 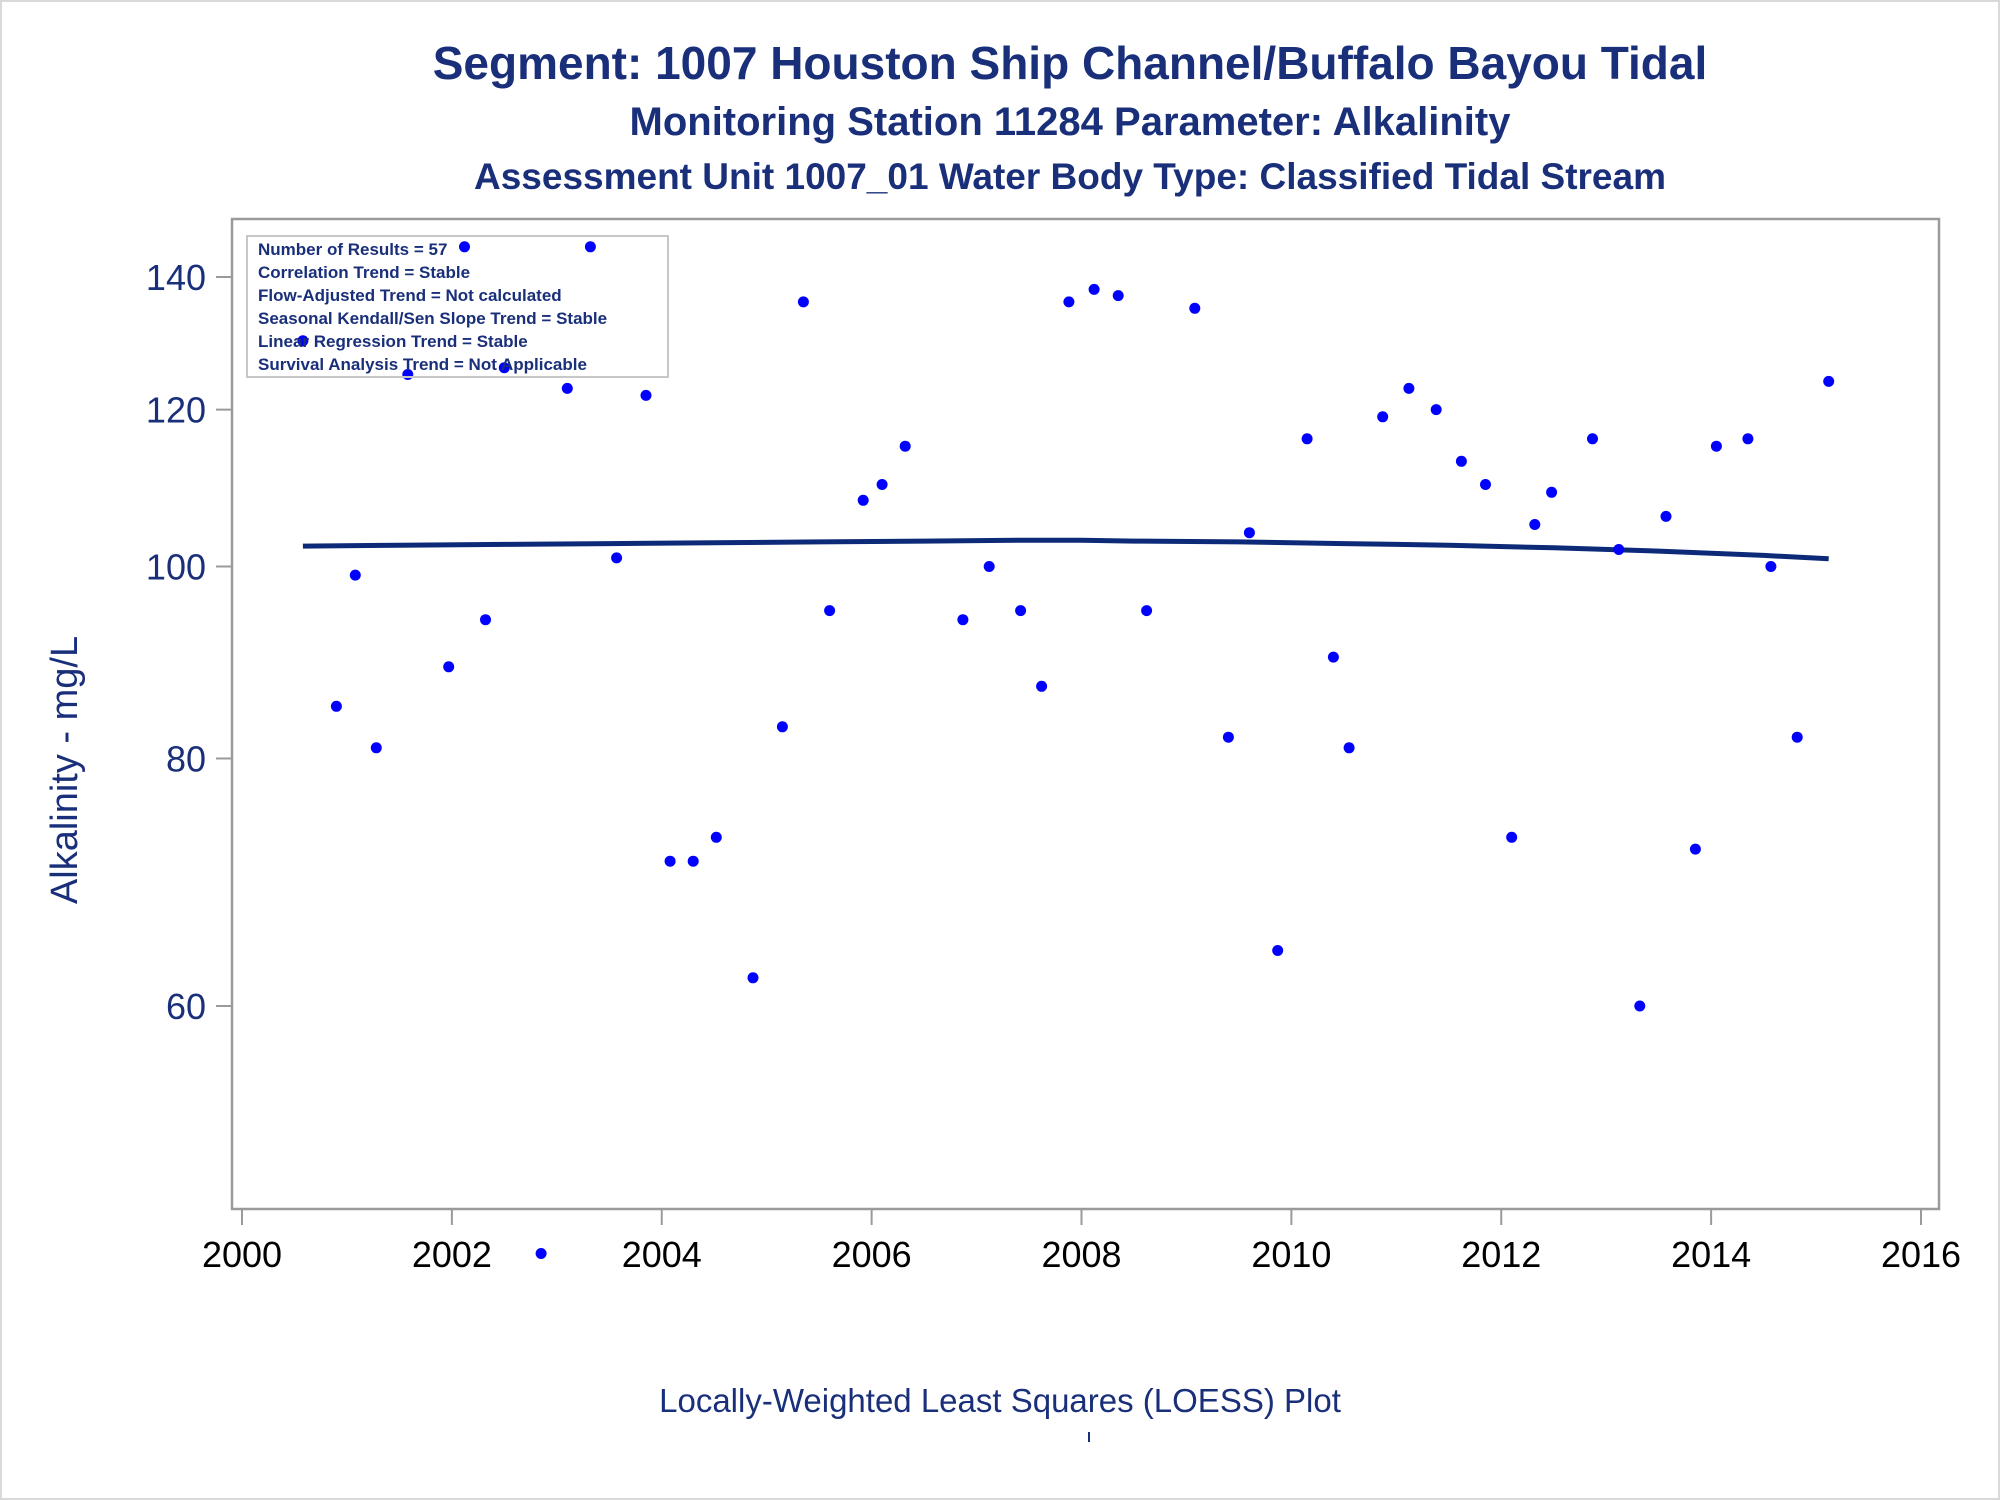 I want to click on loess-line-layer, so click(x=1065, y=549).